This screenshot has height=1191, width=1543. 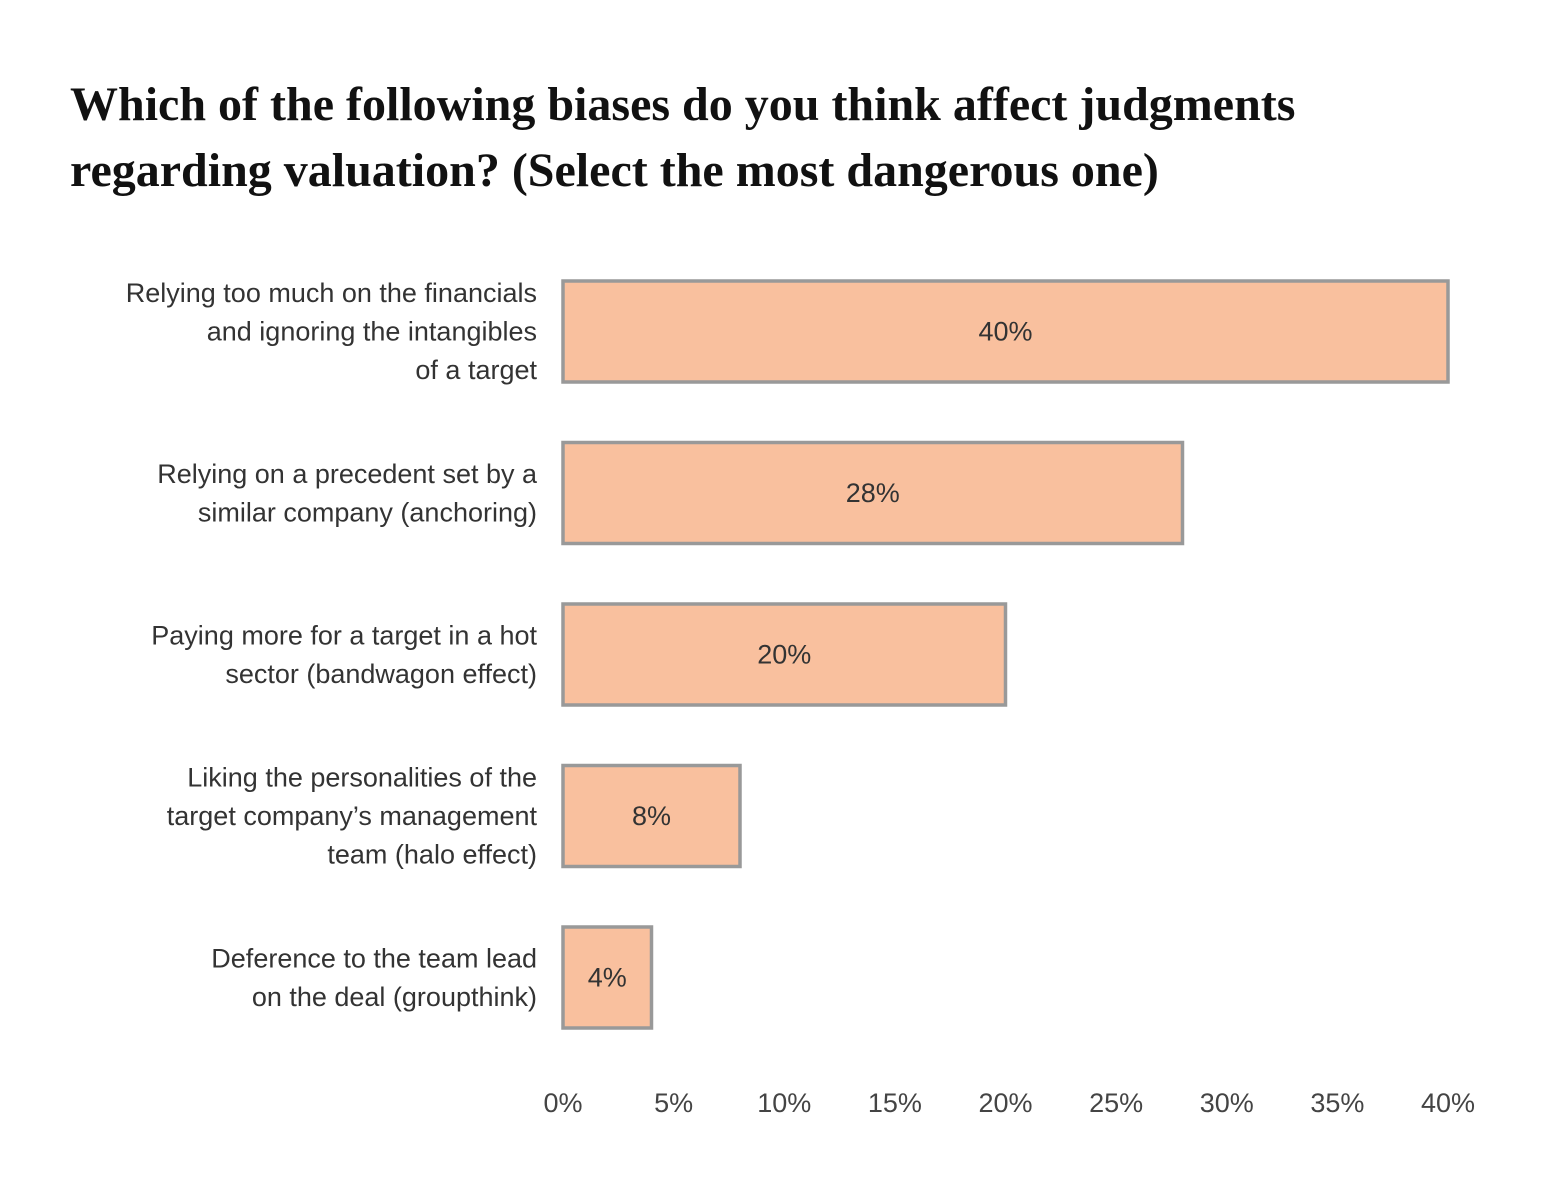 What do you see at coordinates (1227, 1103) in the screenshot?
I see `x-tick-label: 30%` at bounding box center [1227, 1103].